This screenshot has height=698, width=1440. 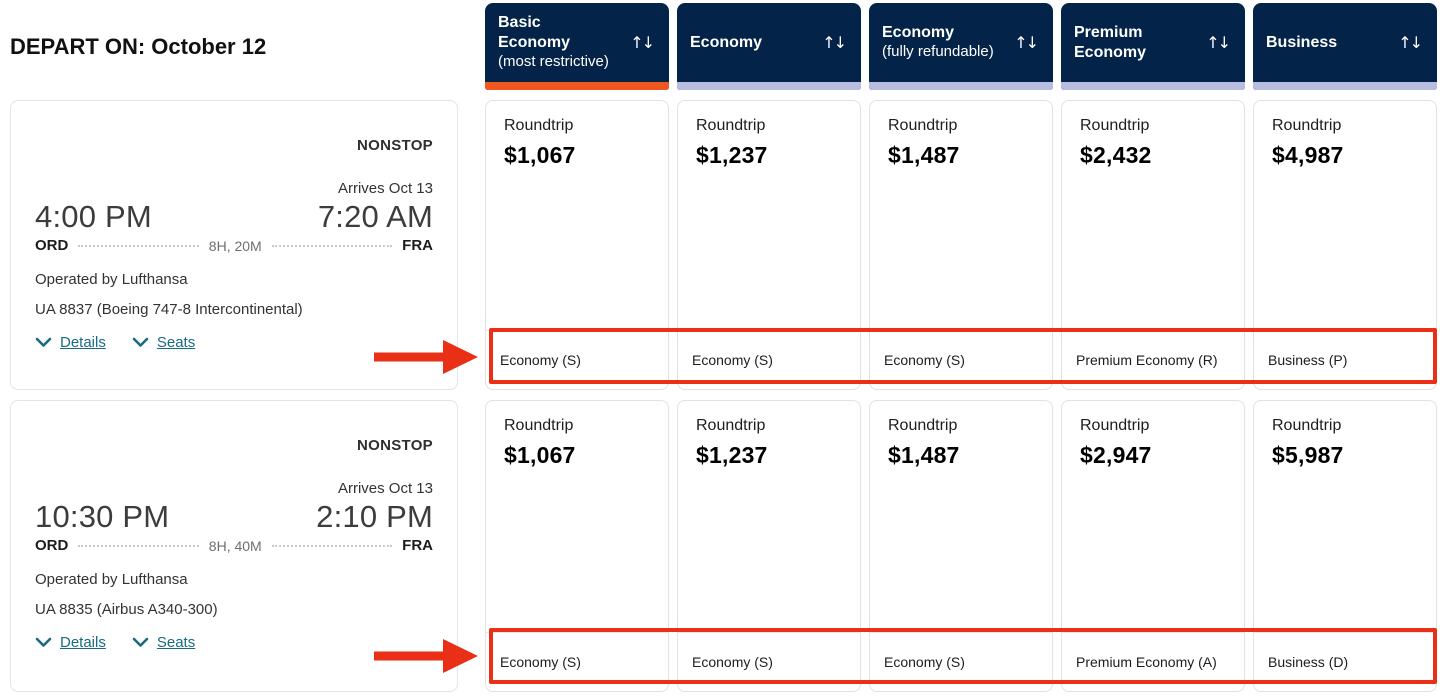 I want to click on column-subtitle: (fully refundable), so click(x=938, y=52).